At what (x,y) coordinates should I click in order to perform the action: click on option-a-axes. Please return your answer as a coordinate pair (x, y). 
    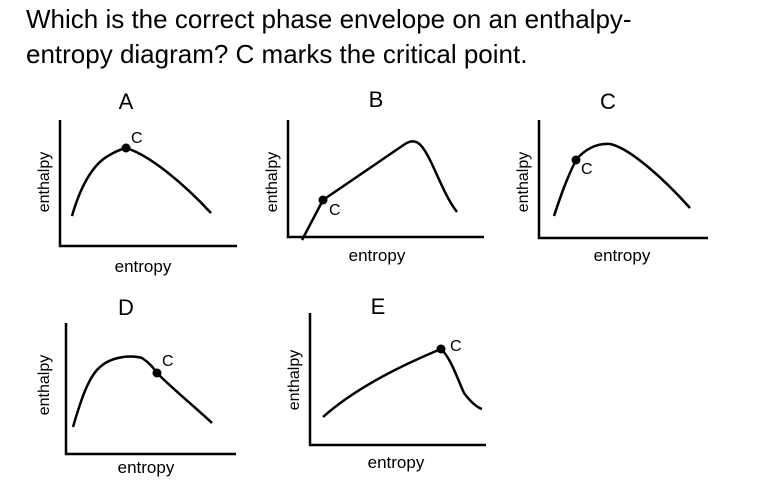
    Looking at the image, I should click on (147, 184).